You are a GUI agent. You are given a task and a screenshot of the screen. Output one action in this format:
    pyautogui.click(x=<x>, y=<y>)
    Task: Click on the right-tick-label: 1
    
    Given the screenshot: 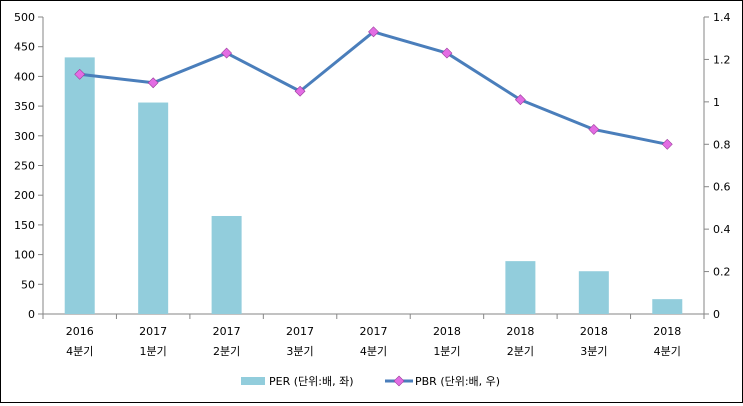 What is the action you would take?
    pyautogui.click(x=716, y=102)
    